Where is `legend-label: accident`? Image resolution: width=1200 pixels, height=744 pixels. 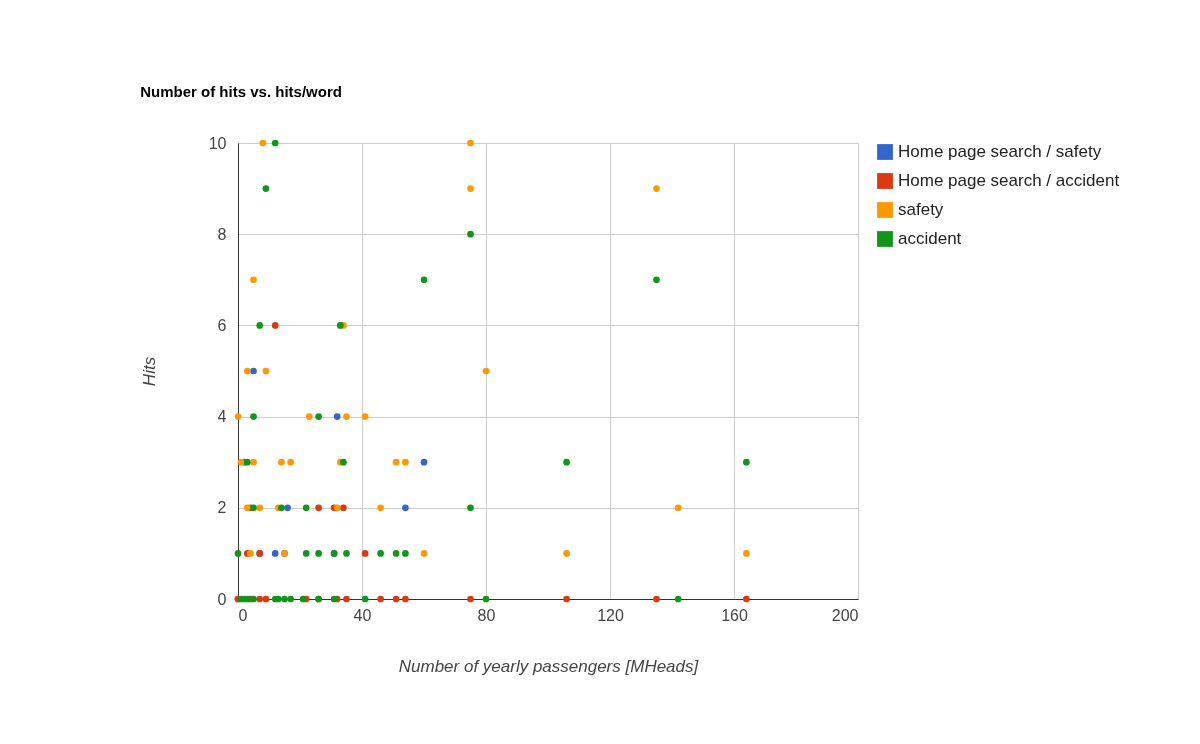 legend-label: accident is located at coordinates (930, 238).